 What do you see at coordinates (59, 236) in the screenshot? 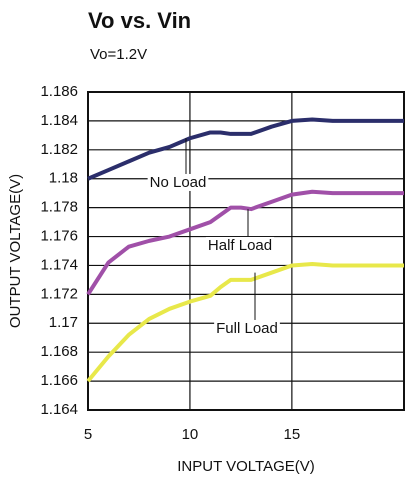
I see `y-tick-label: 1.176` at bounding box center [59, 236].